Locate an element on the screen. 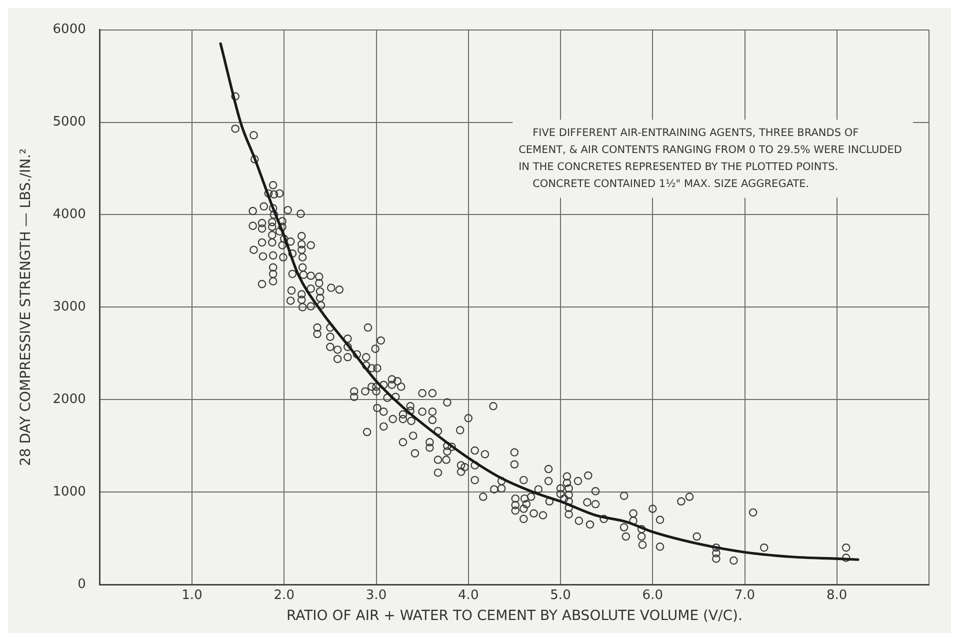  y-tick-label: 6000 is located at coordinates (69, 30).